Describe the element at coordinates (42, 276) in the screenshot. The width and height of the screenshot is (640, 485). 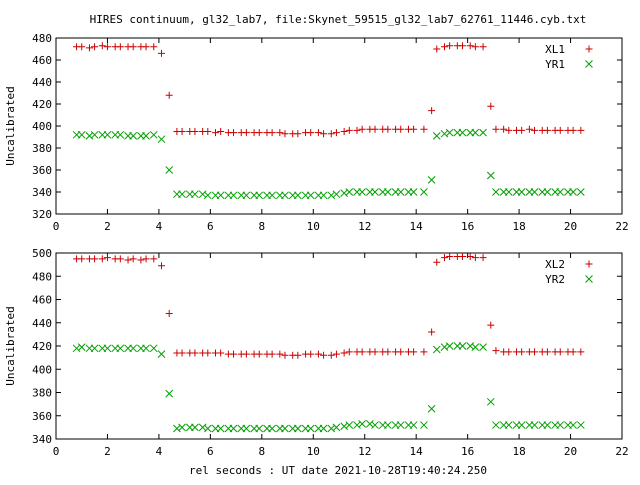
I see `panel-2-y-tick-label: 480` at that location.